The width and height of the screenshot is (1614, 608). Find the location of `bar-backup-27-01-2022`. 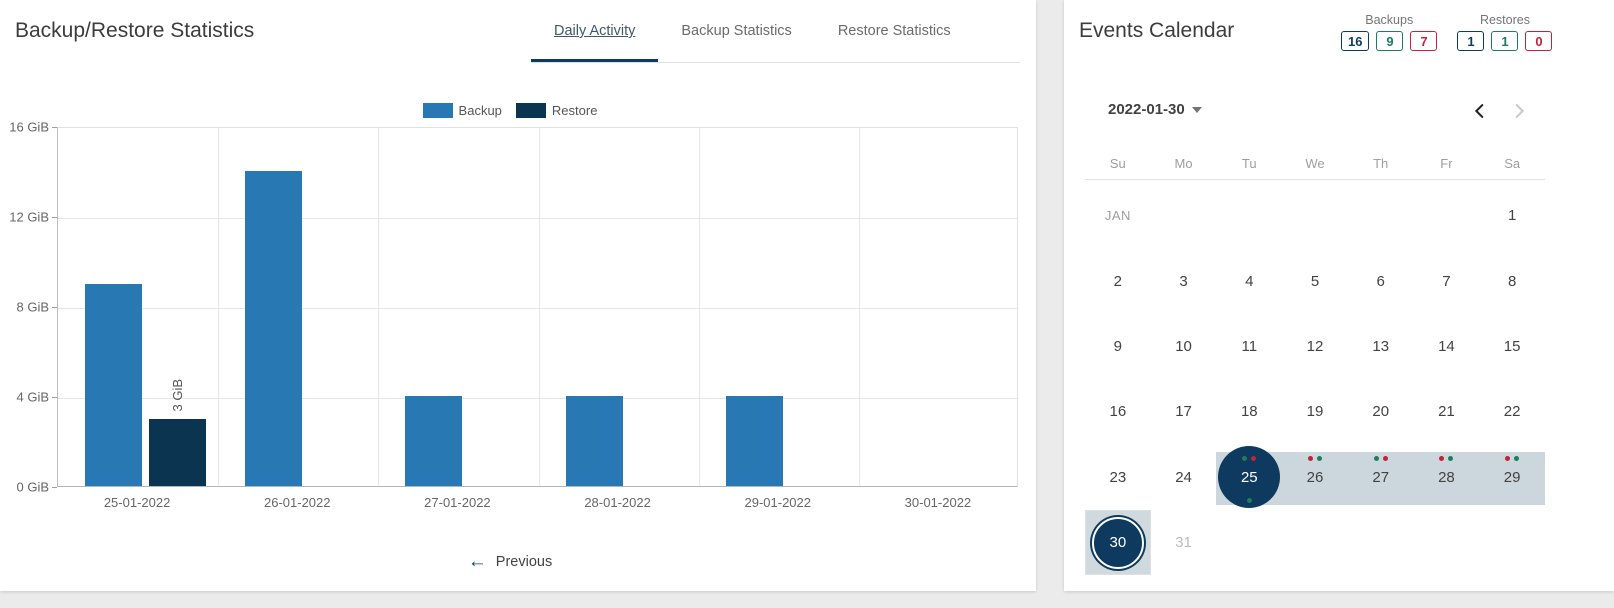

bar-backup-27-01-2022 is located at coordinates (434, 441).